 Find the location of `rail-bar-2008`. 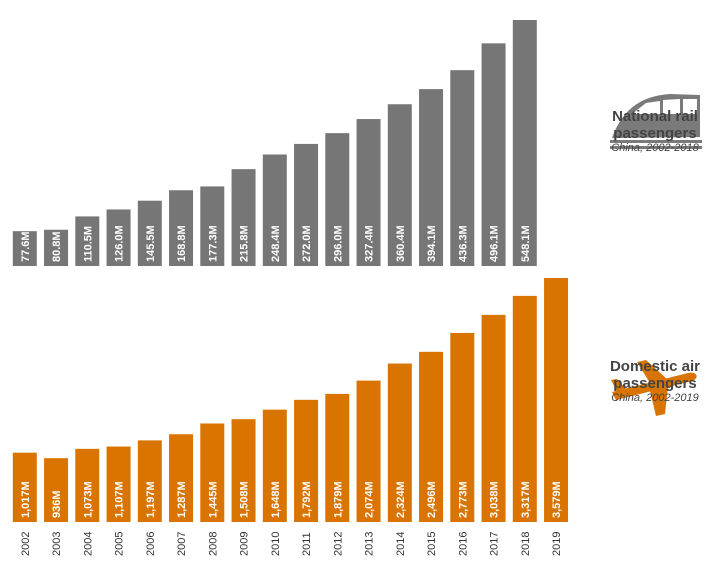

rail-bar-2008 is located at coordinates (212, 226).